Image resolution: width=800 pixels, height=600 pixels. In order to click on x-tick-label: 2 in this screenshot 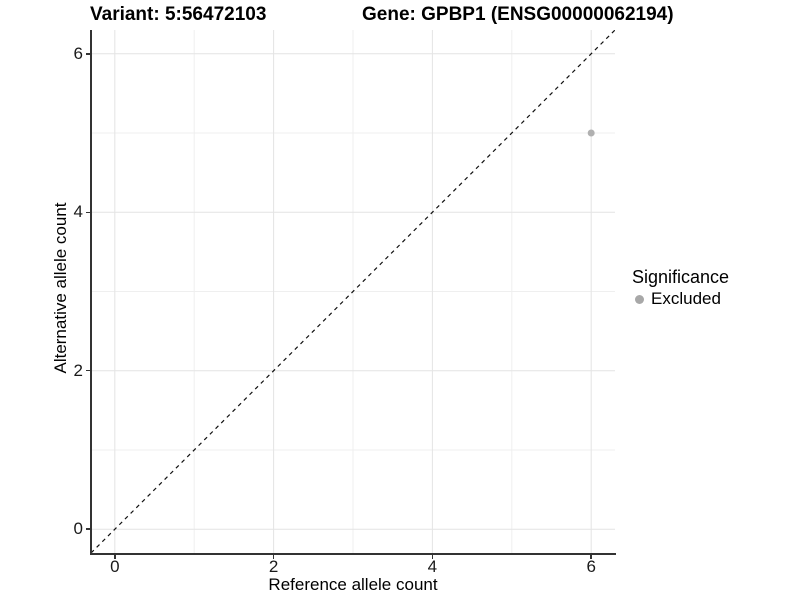, I will do `click(273, 566)`.